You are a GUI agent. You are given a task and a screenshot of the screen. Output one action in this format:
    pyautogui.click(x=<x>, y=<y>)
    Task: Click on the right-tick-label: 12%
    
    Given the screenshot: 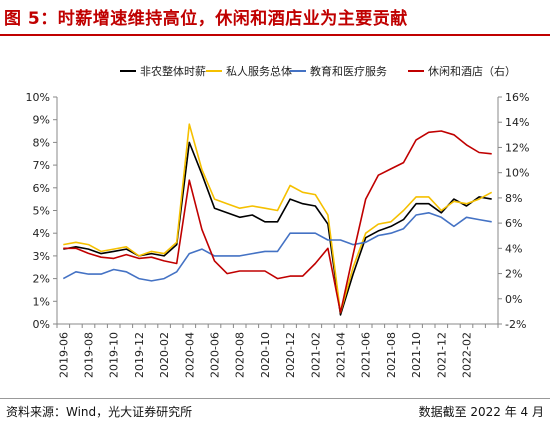 What is the action you would take?
    pyautogui.click(x=517, y=147)
    